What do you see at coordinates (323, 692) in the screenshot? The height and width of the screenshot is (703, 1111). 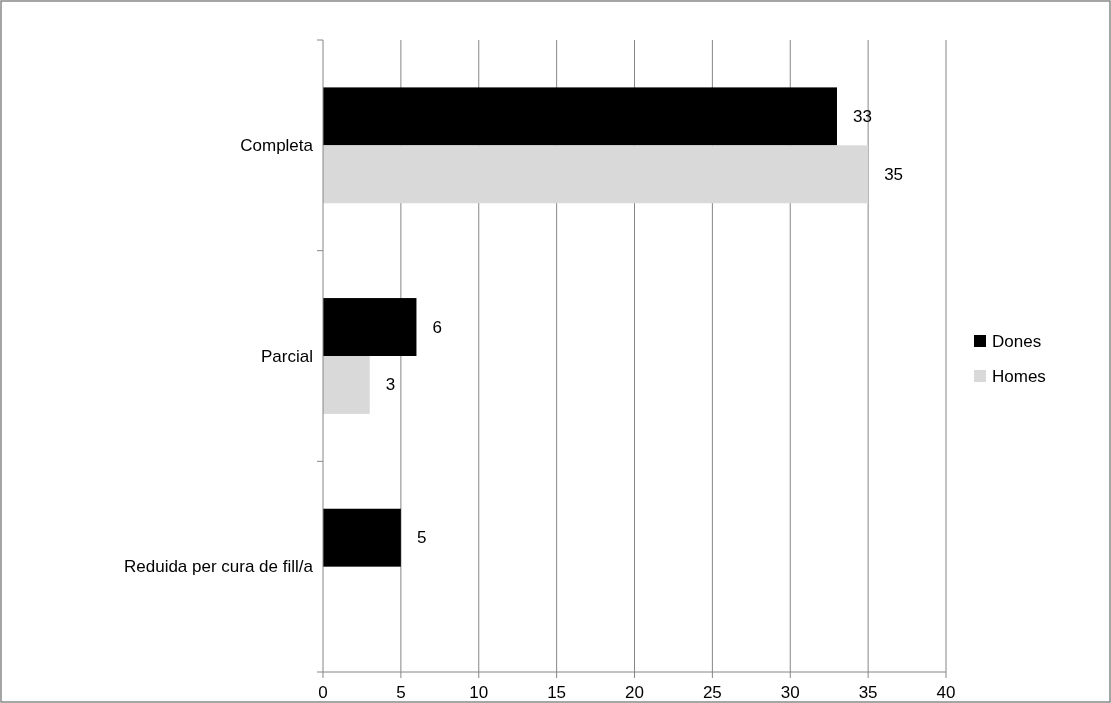 I see `x-tick-label: 0` at bounding box center [323, 692].